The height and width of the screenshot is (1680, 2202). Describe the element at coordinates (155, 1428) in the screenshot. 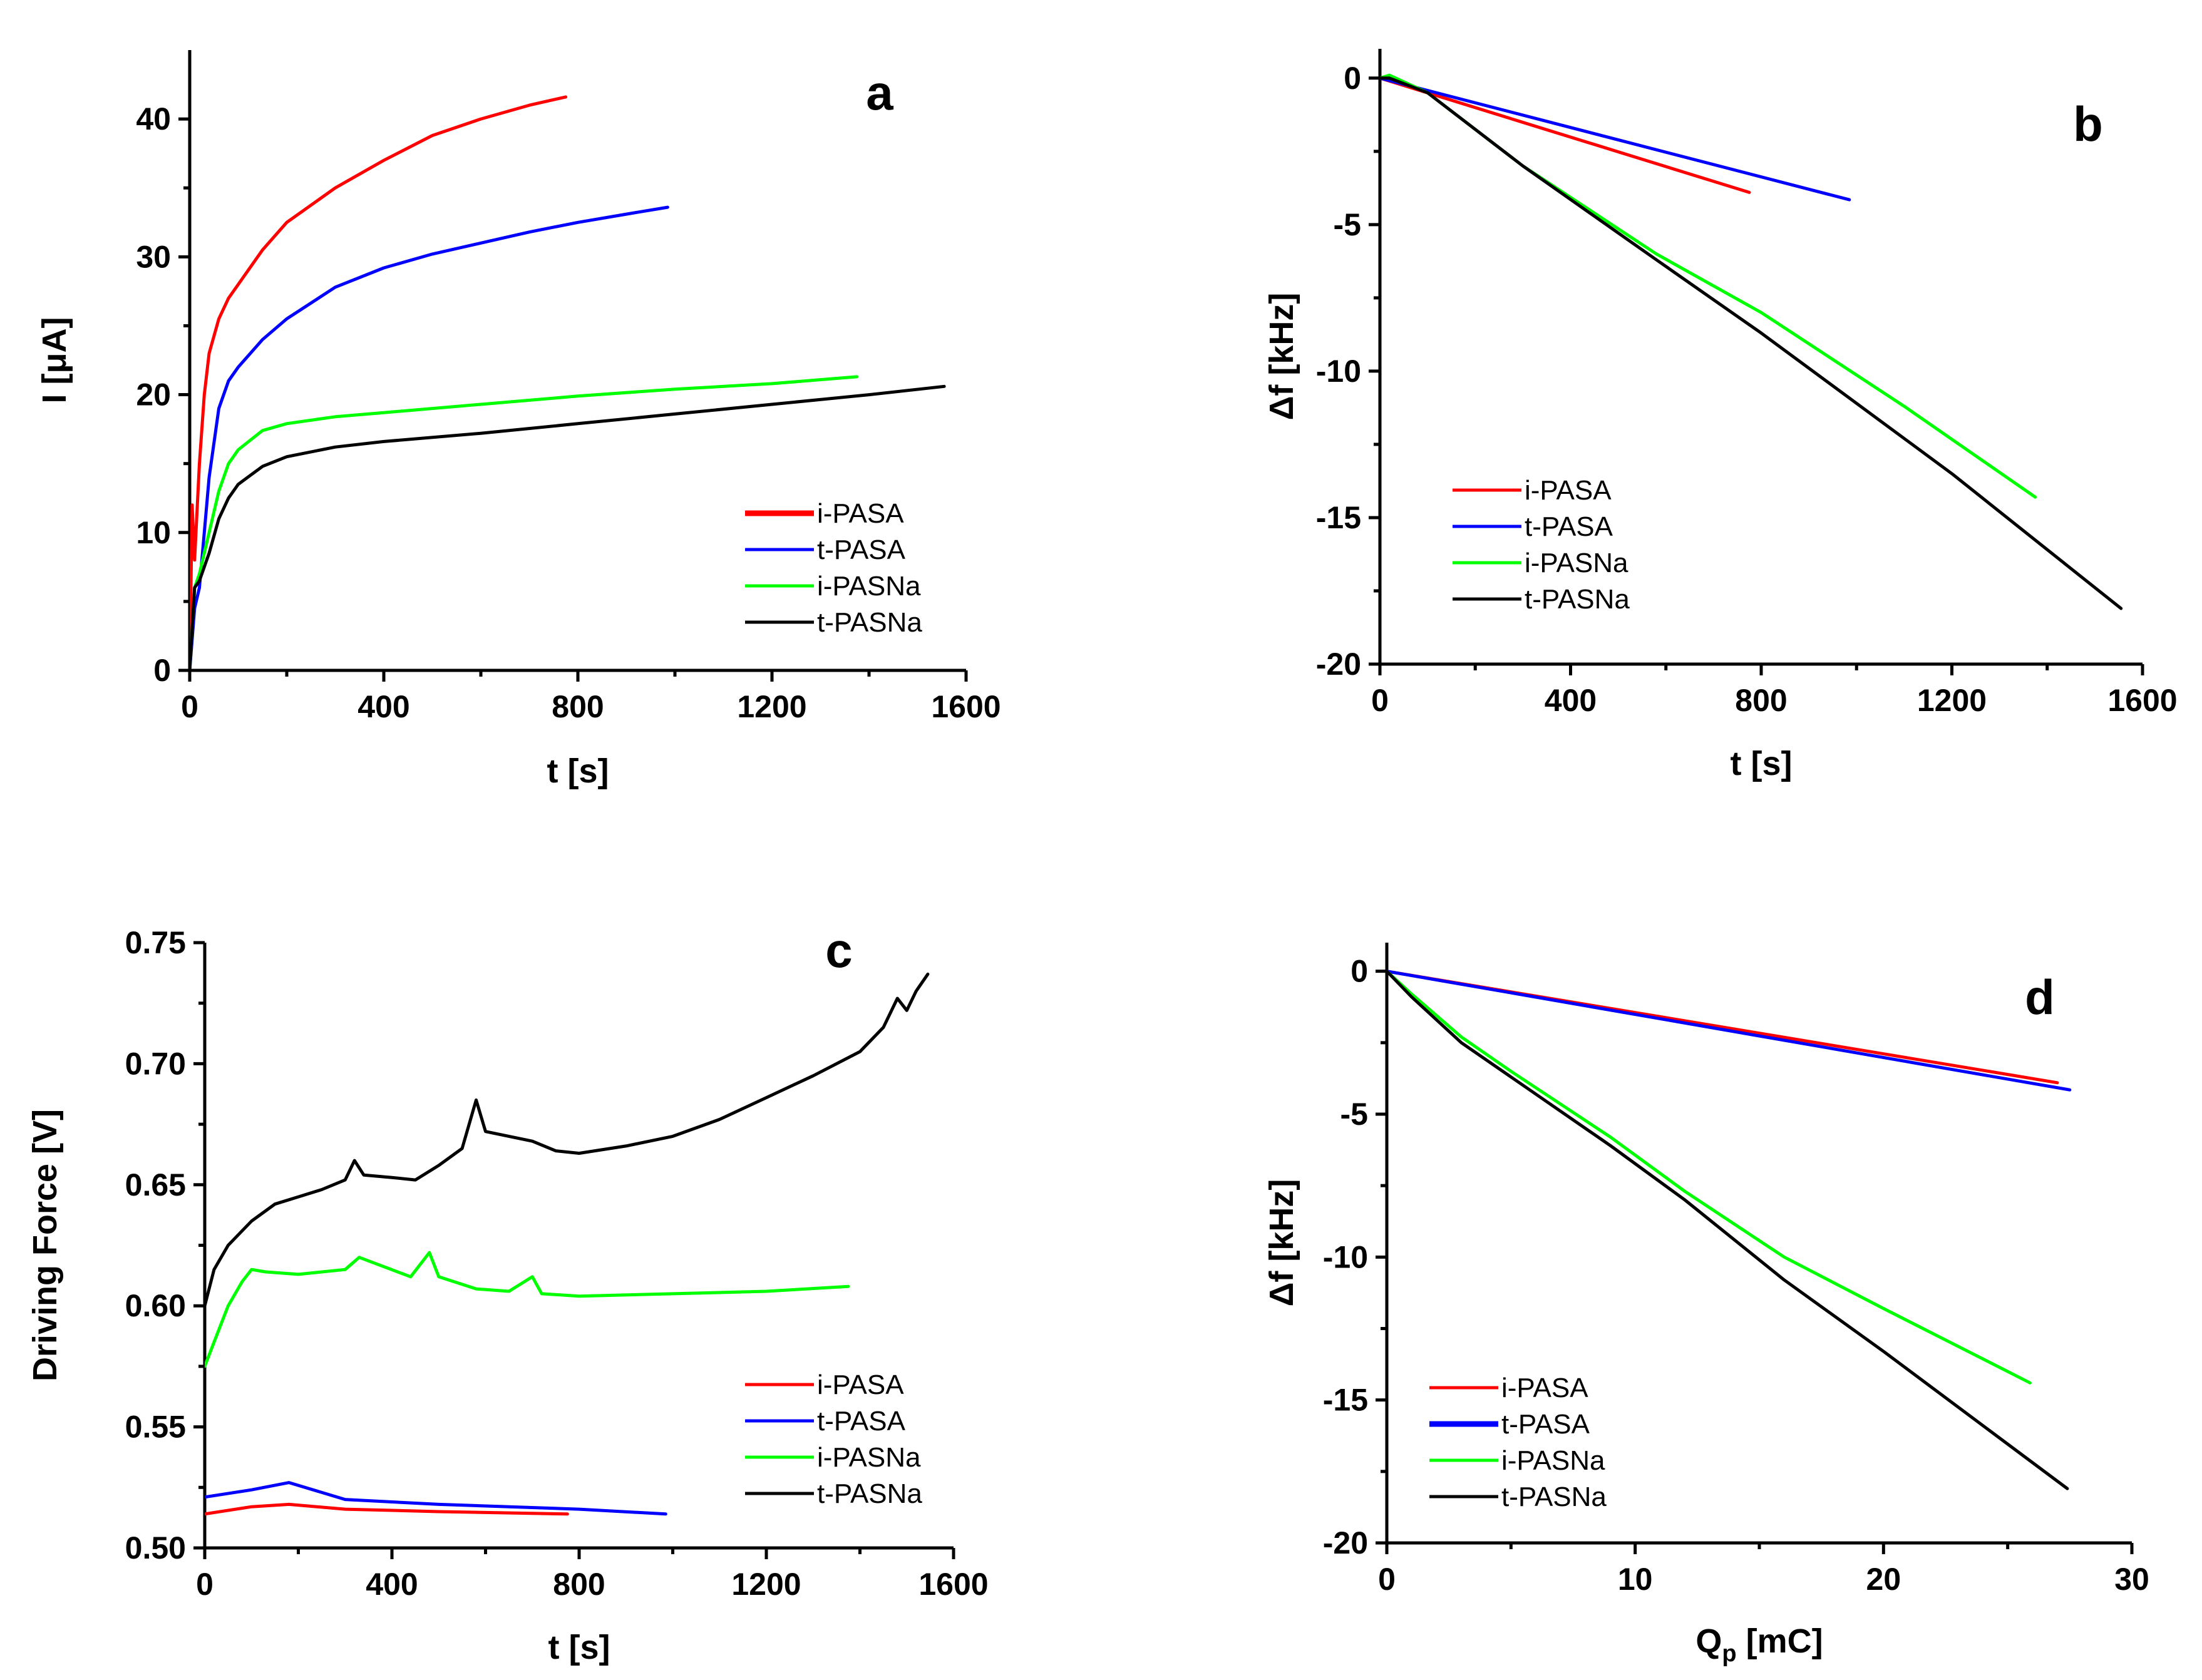

I see `y-tick-label: 0.55` at that location.